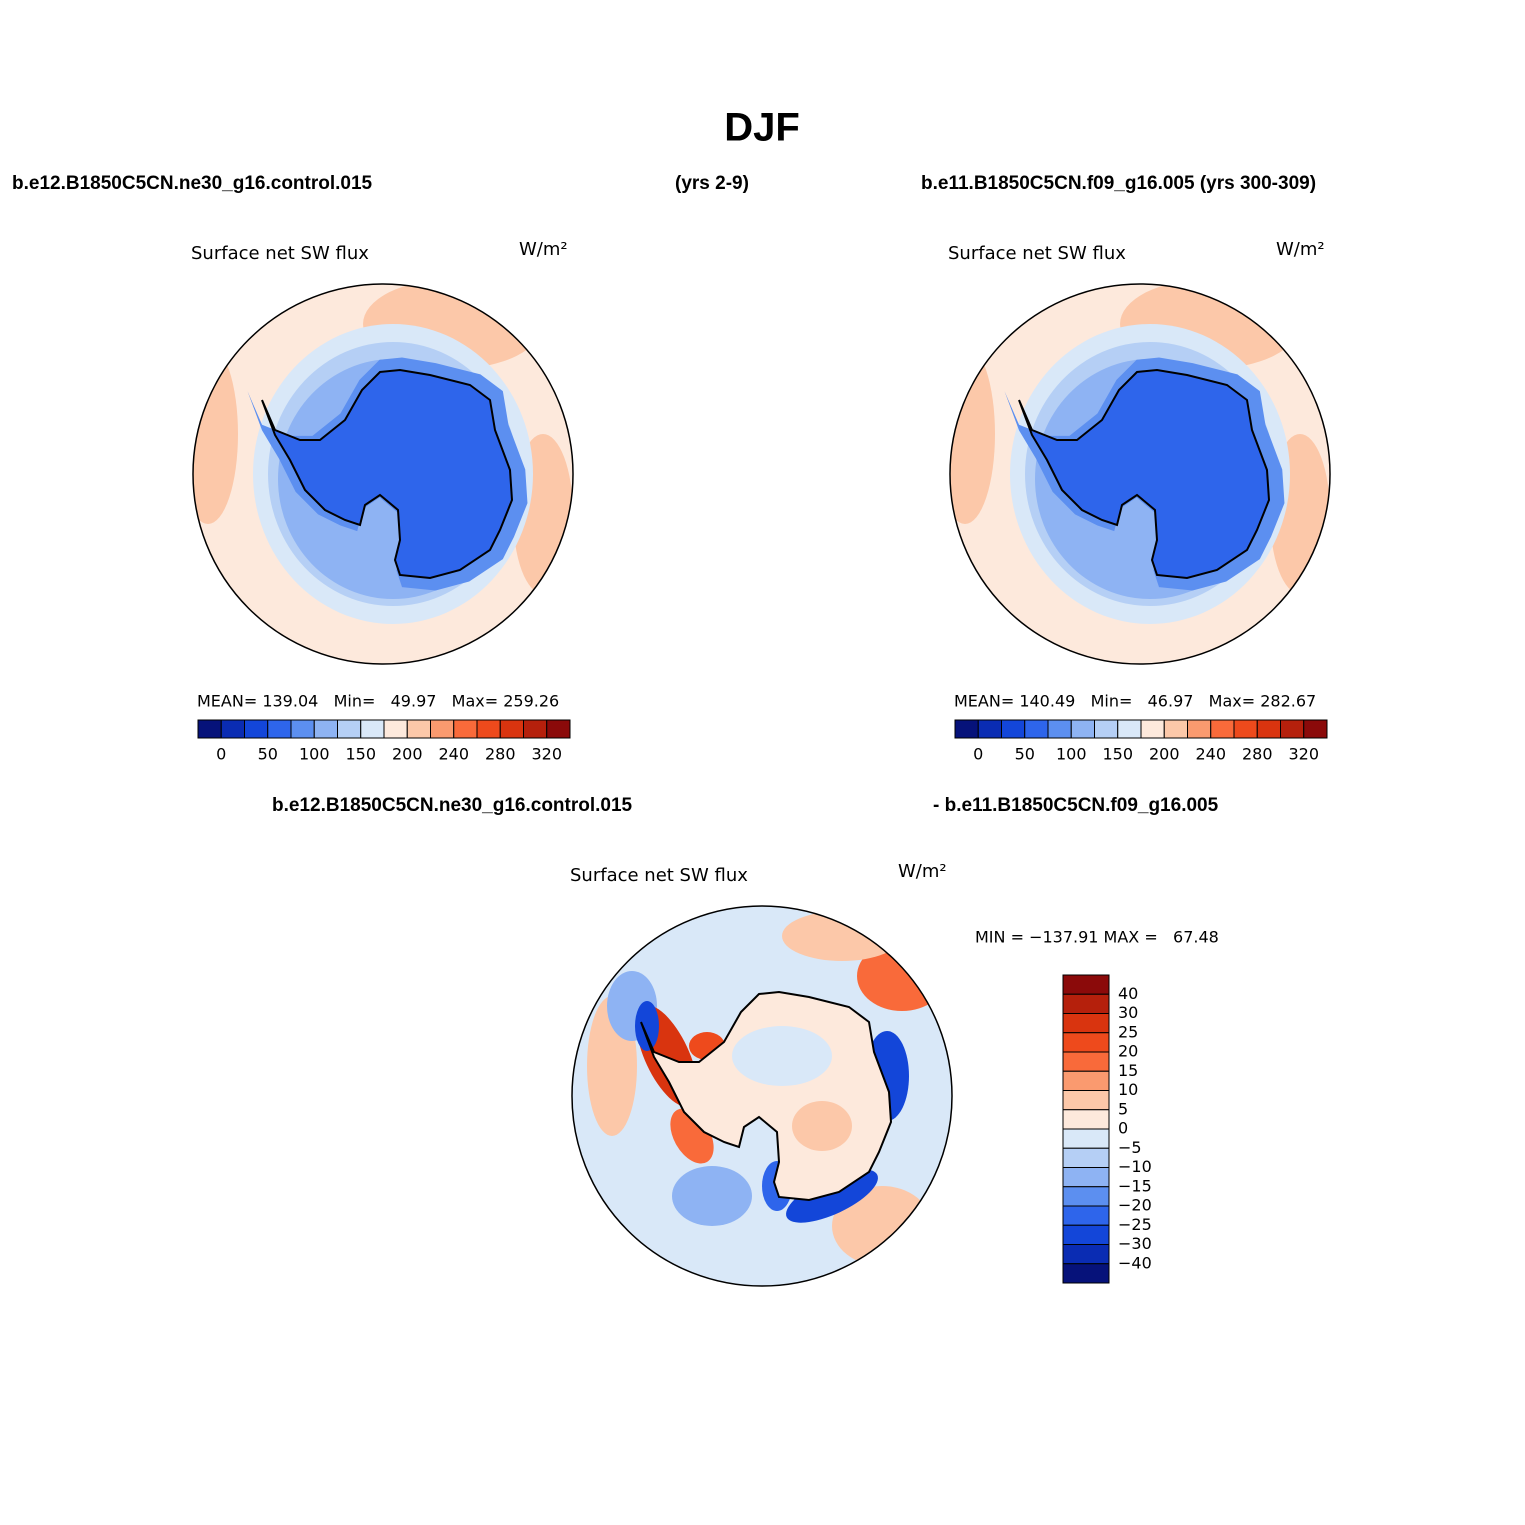  Describe the element at coordinates (1128, 1089) in the screenshot. I see `colorbar-label: 10` at that location.